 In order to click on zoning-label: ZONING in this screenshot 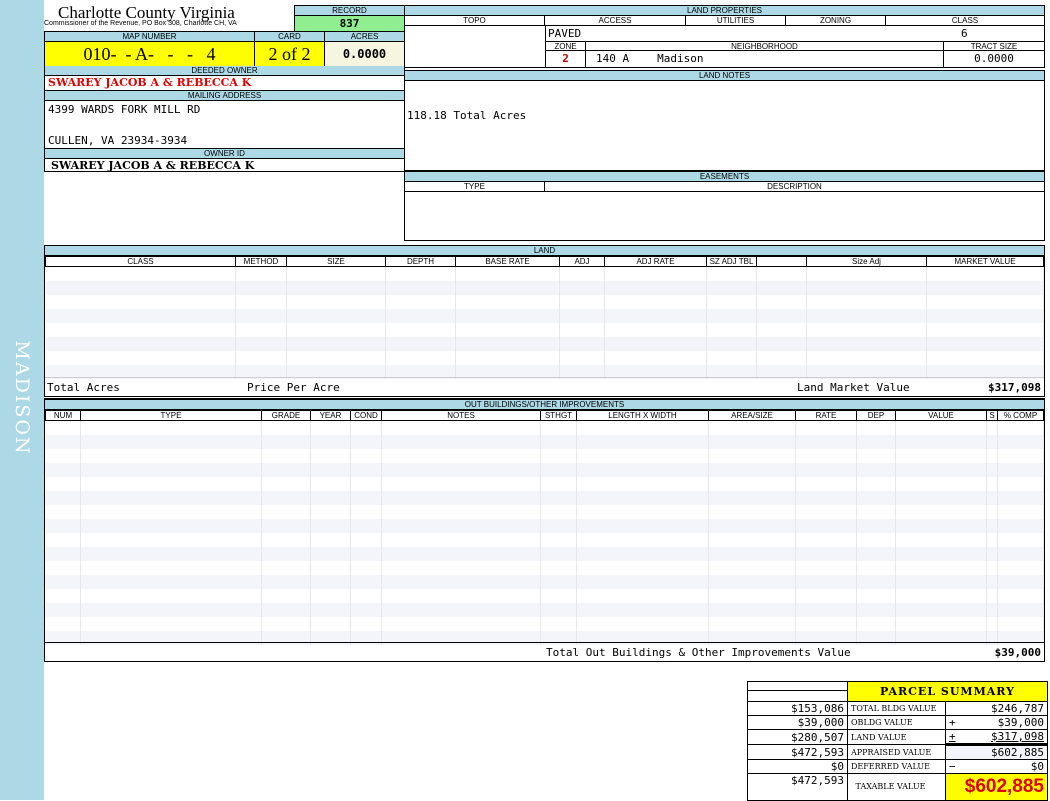, I will do `click(836, 20)`.